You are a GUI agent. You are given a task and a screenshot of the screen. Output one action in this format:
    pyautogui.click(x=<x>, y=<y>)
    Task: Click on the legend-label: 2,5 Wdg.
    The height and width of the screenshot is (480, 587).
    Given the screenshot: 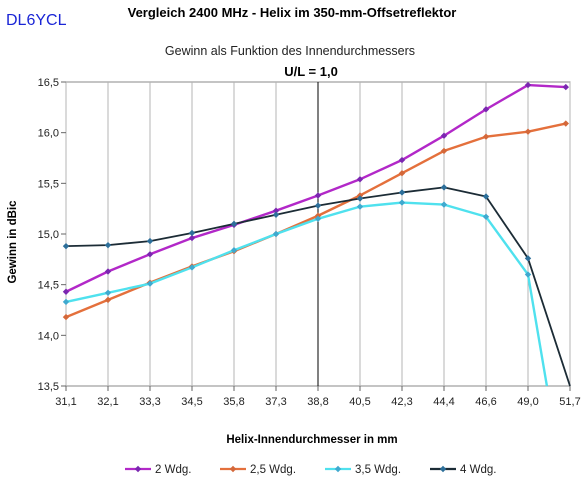 What is the action you would take?
    pyautogui.click(x=273, y=470)
    